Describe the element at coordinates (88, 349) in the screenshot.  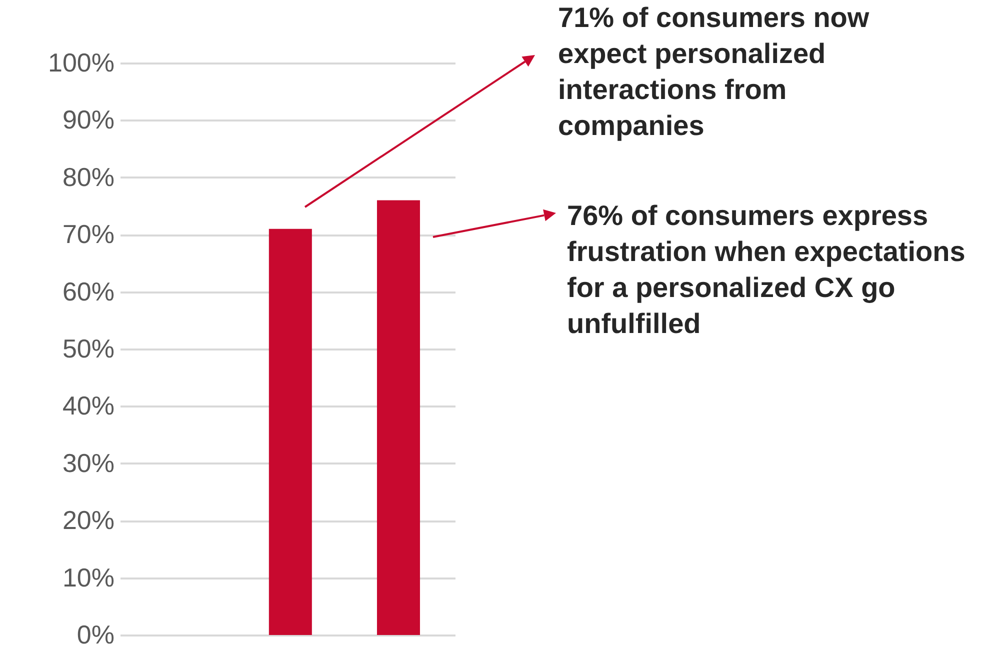
I see `y-tick-label: 50%` at that location.